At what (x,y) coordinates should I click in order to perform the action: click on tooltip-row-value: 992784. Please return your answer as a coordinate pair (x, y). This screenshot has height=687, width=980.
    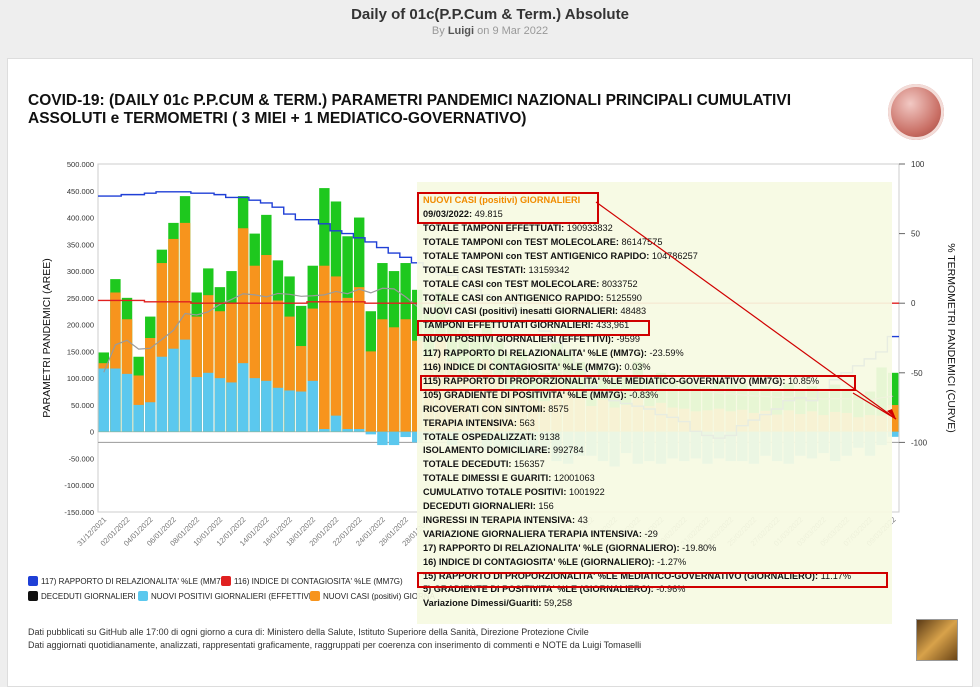
    Looking at the image, I should click on (568, 450).